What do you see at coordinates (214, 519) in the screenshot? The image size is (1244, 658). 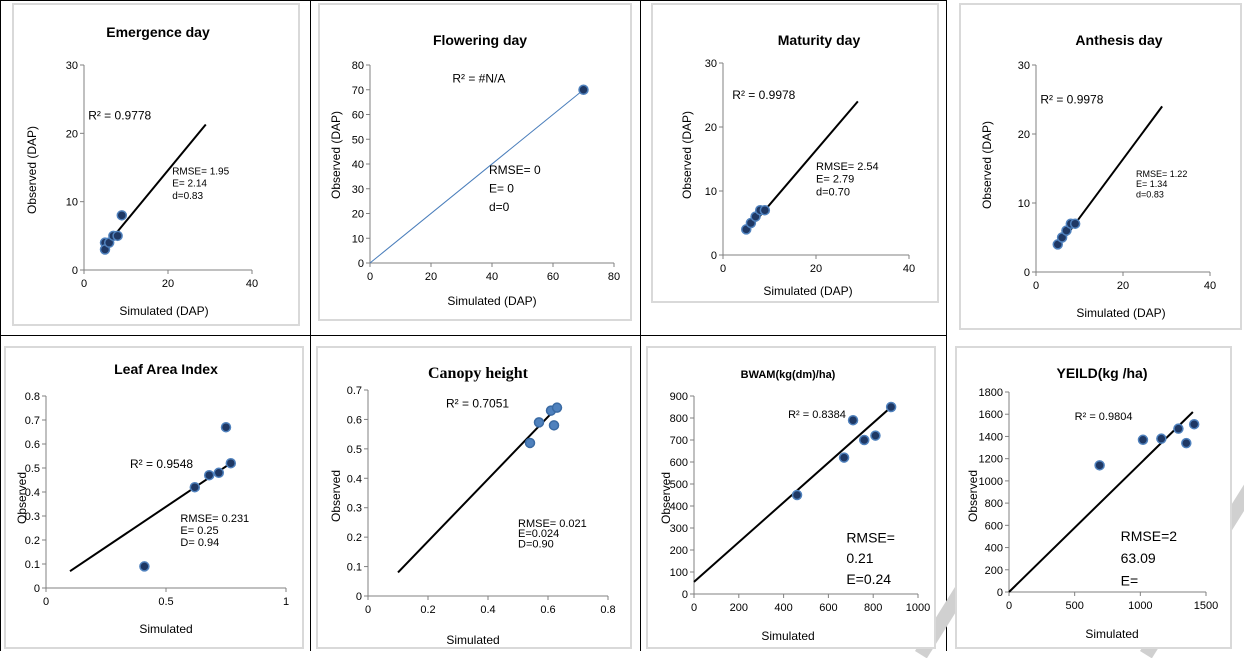 I see `stat-label: RMSE= 0.231` at bounding box center [214, 519].